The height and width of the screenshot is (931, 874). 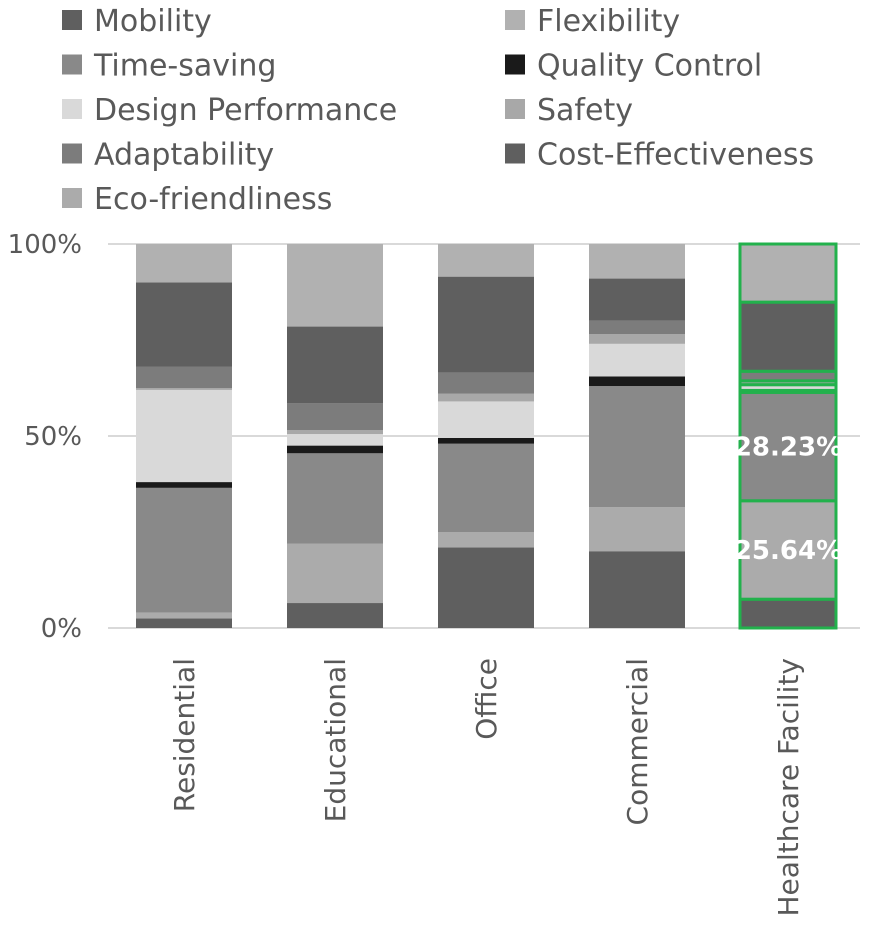 What do you see at coordinates (637, 299) in the screenshot?
I see `bar-commercial-mobility` at bounding box center [637, 299].